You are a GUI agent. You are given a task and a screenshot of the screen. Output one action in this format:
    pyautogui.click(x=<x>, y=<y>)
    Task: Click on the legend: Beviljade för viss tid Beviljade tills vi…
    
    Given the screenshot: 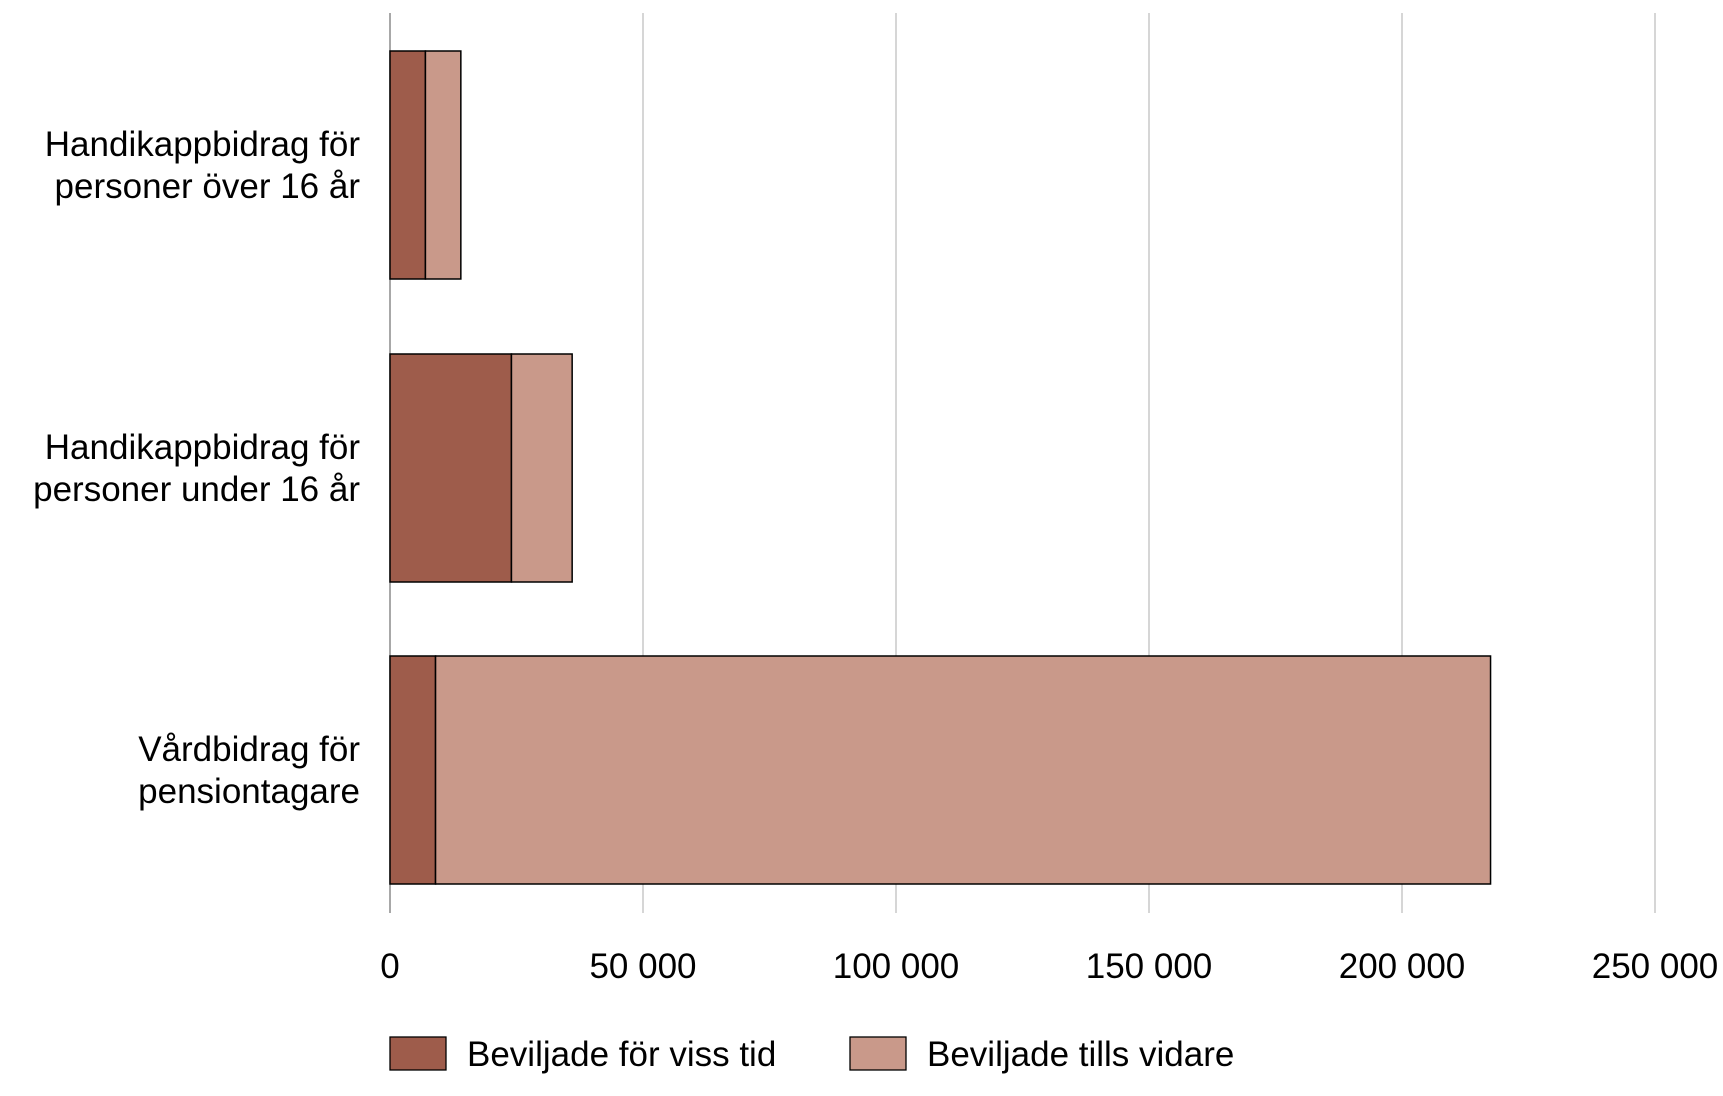 What is the action you would take?
    pyautogui.click(x=811, y=1054)
    